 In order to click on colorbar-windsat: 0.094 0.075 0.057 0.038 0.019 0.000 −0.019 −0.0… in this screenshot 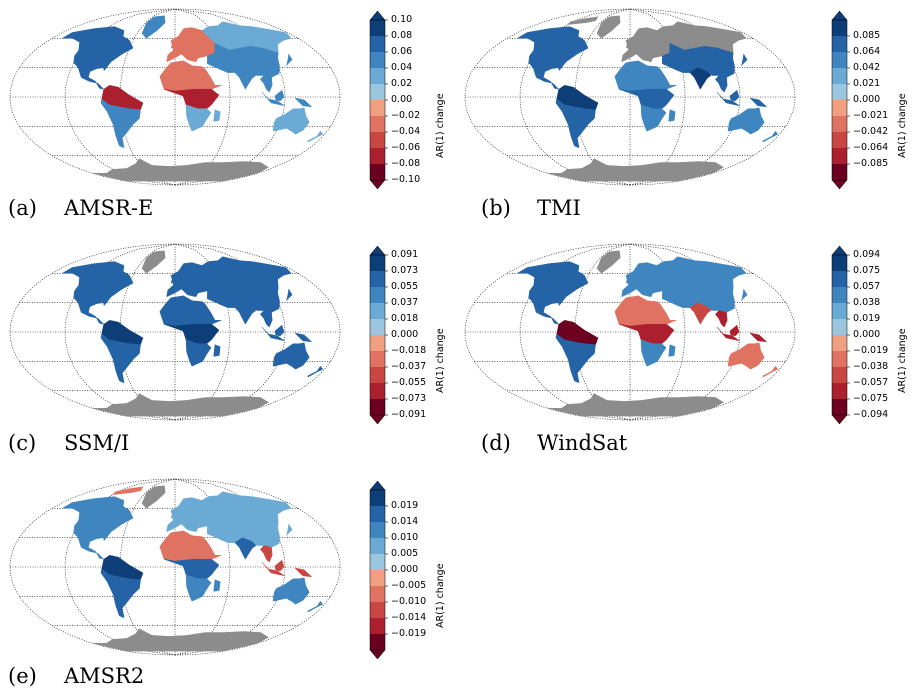, I will do `click(872, 335)`.